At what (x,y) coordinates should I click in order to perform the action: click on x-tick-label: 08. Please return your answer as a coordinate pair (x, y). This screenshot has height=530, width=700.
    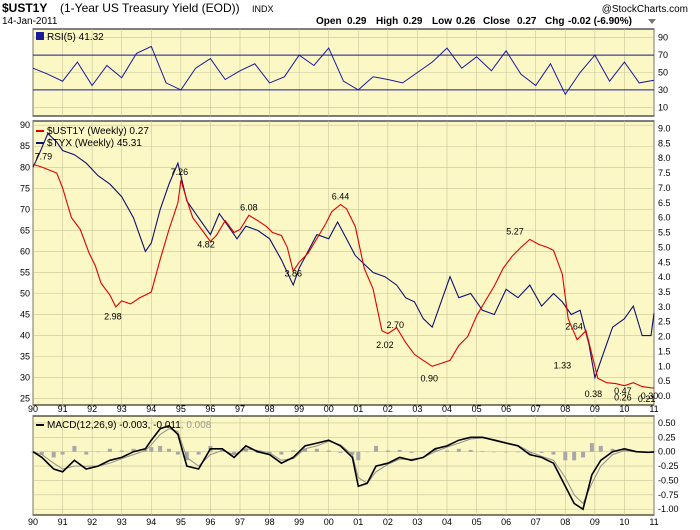
    Looking at the image, I should click on (565, 409).